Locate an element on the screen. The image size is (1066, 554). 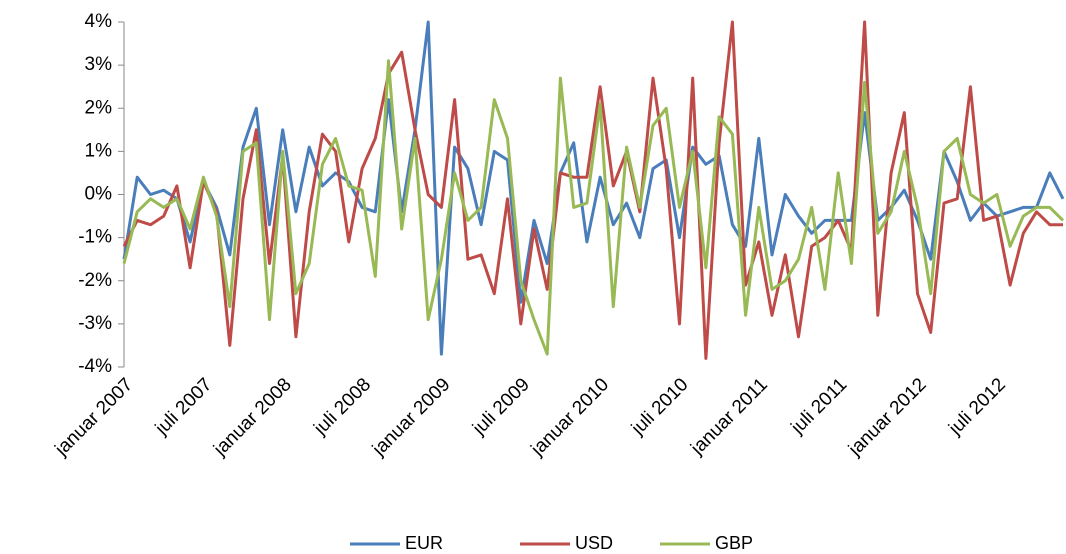
legend-label: GBP is located at coordinates (734, 543).